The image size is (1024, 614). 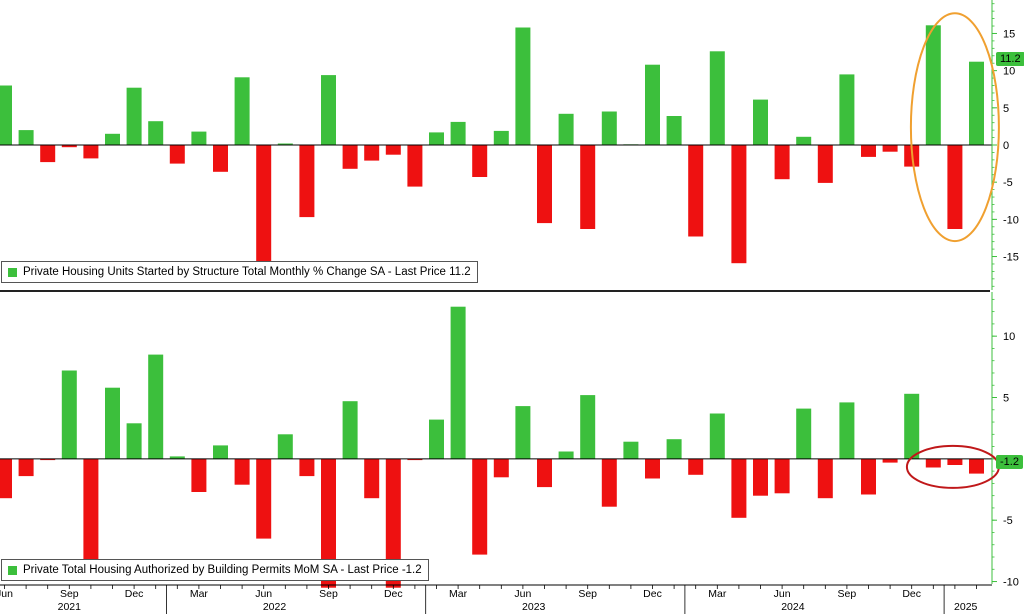 I want to click on top-y-tick-label: -10, so click(x=1011, y=220).